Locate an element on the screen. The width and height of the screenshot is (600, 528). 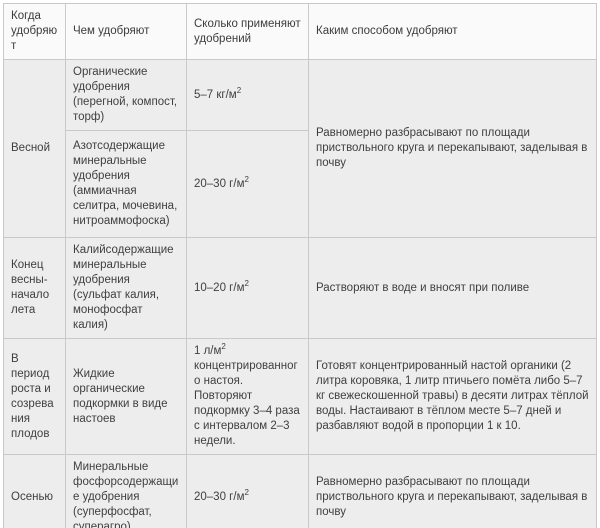
cell-amount: 10–20 г/м2 is located at coordinates (247, 288).